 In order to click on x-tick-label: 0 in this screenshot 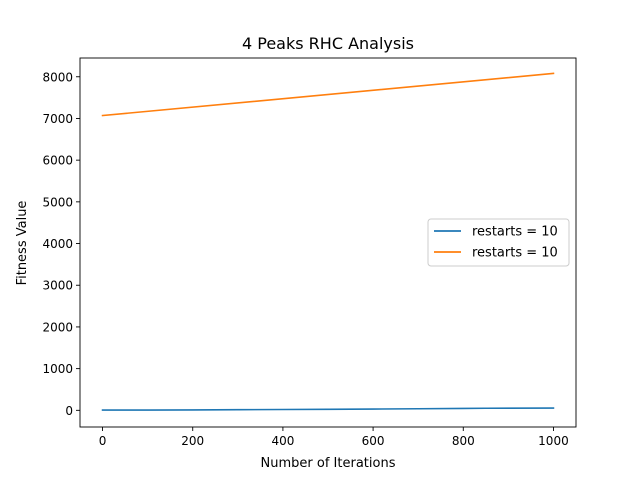, I will do `click(103, 441)`.